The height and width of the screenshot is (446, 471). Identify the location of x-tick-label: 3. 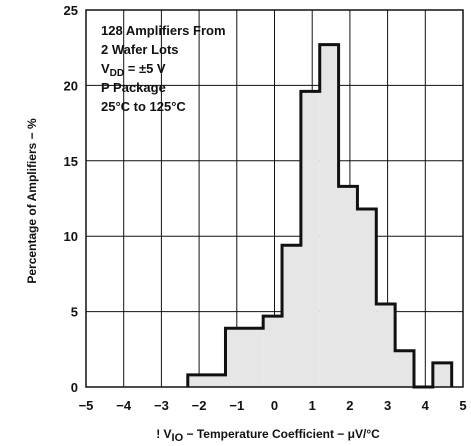
(387, 405).